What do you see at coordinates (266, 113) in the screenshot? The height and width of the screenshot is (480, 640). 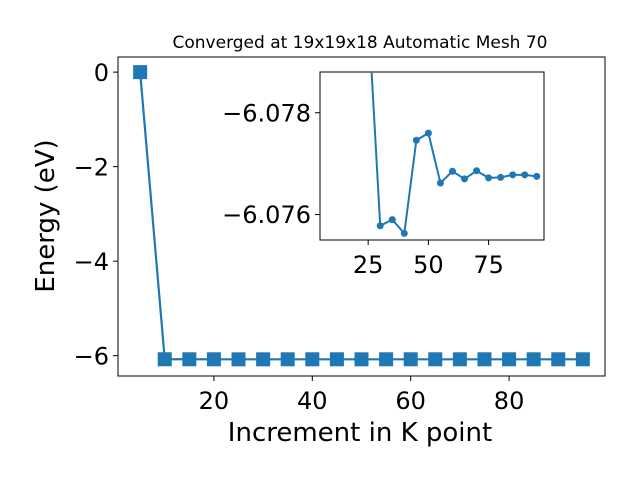 I see `inset-y-tick-label: −6.078` at bounding box center [266, 113].